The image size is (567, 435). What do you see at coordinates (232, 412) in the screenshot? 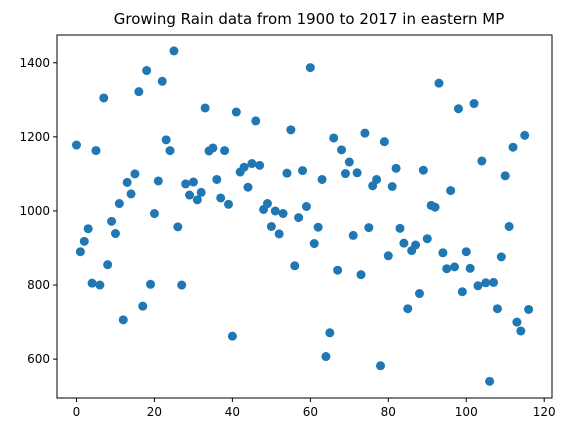
I see `x-tick-label: 40` at bounding box center [232, 412].